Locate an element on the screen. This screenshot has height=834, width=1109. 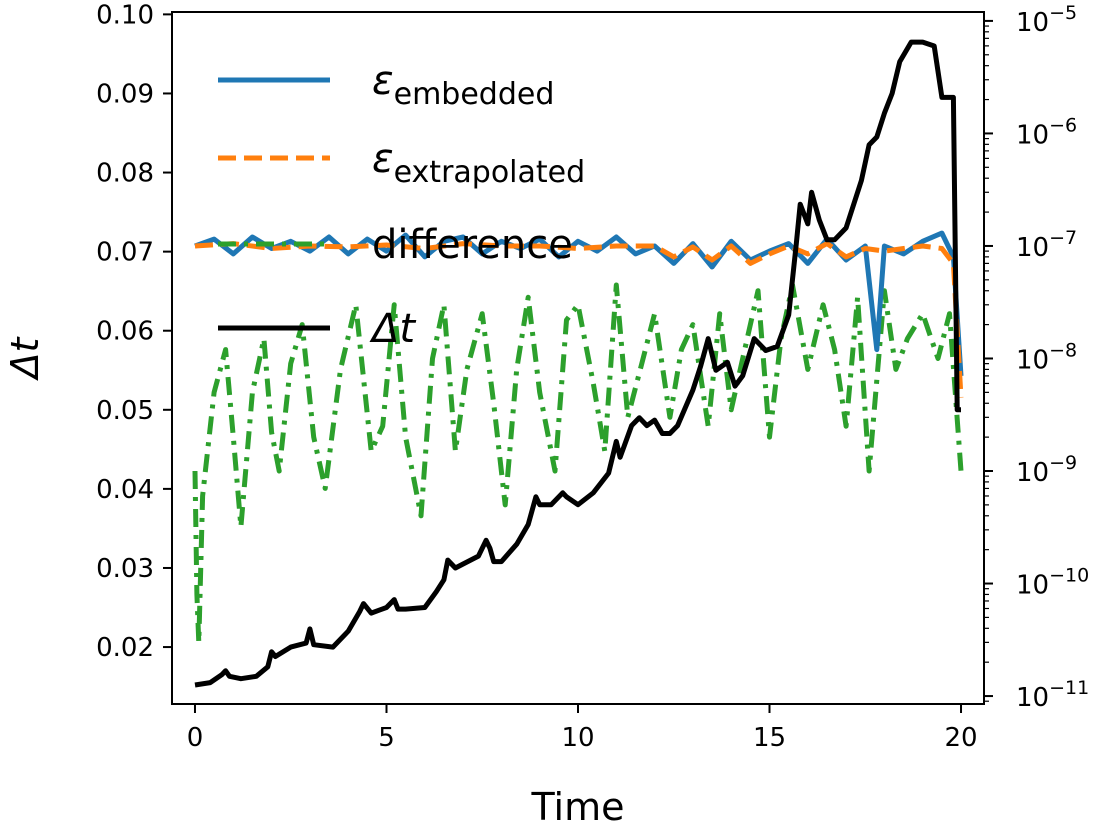
y2-tick-label: 10⁻⁹ is located at coordinates (1046, 470).